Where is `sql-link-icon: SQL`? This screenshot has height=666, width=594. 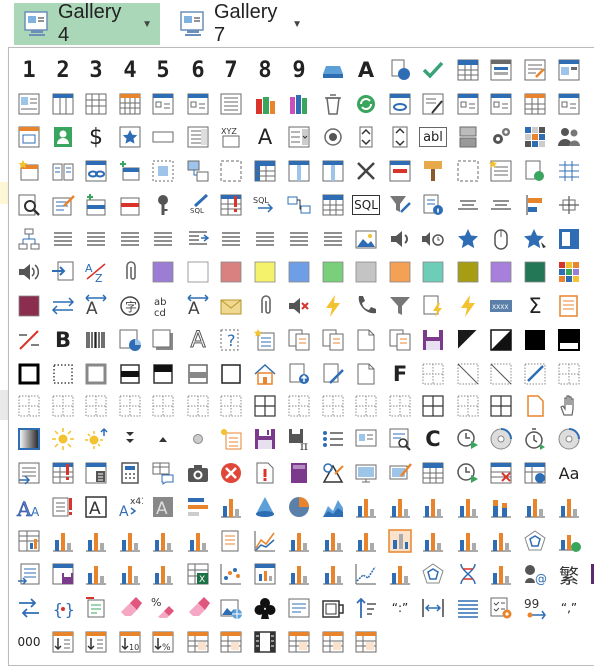
sql-link-icon: SQL is located at coordinates (265, 205).